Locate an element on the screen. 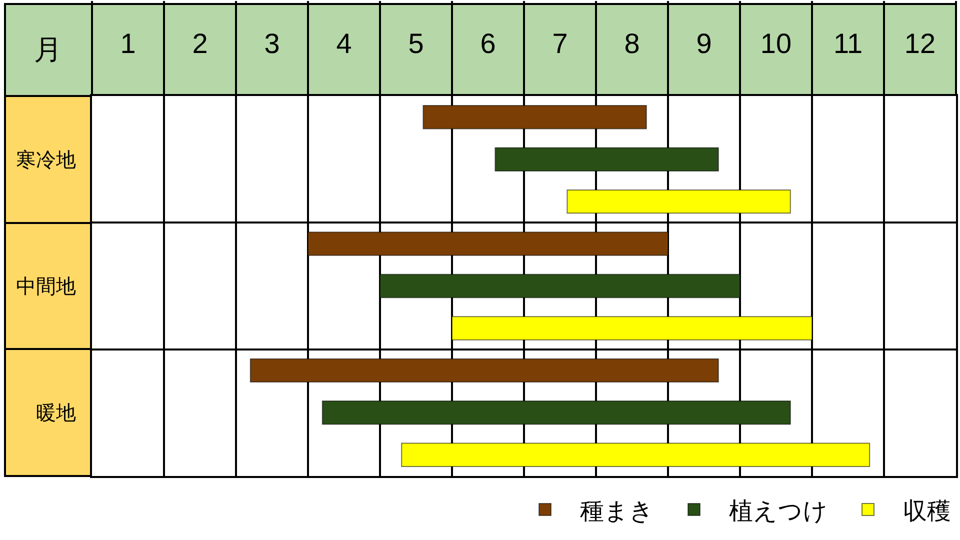 The height and width of the screenshot is (540, 960). x-tick-label: 5 is located at coordinates (416, 43).